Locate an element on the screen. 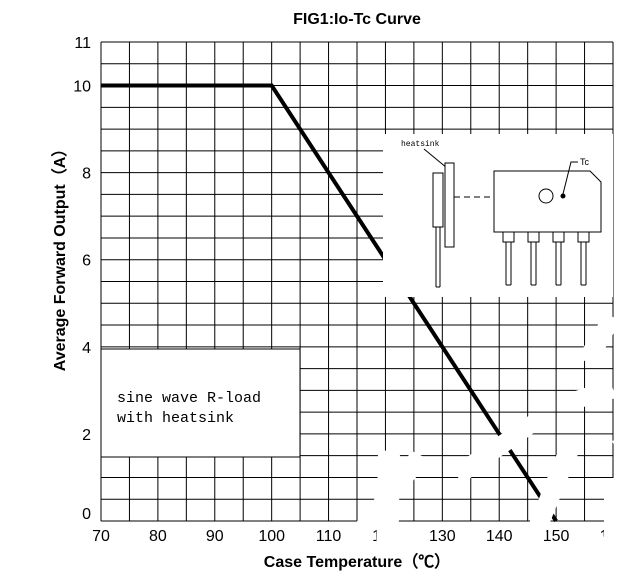  note-box: sine wave R-load with heatsink is located at coordinates (200, 403).